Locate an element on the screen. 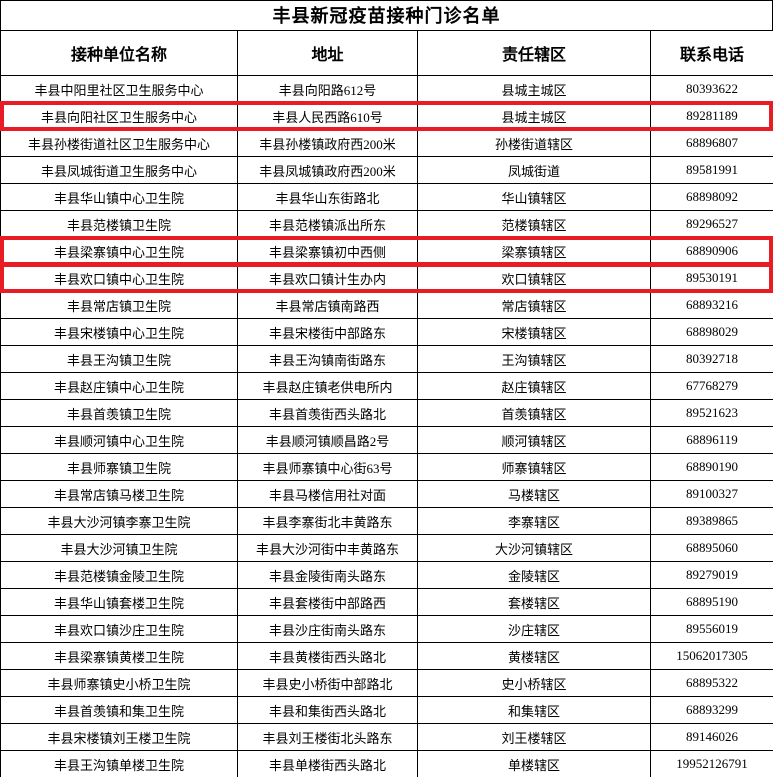  table-row: 丰县顺河镇中心卫生院 丰县顺河镇顺昌路2号 顺河镇辖区 68896119 is located at coordinates (386, 440).